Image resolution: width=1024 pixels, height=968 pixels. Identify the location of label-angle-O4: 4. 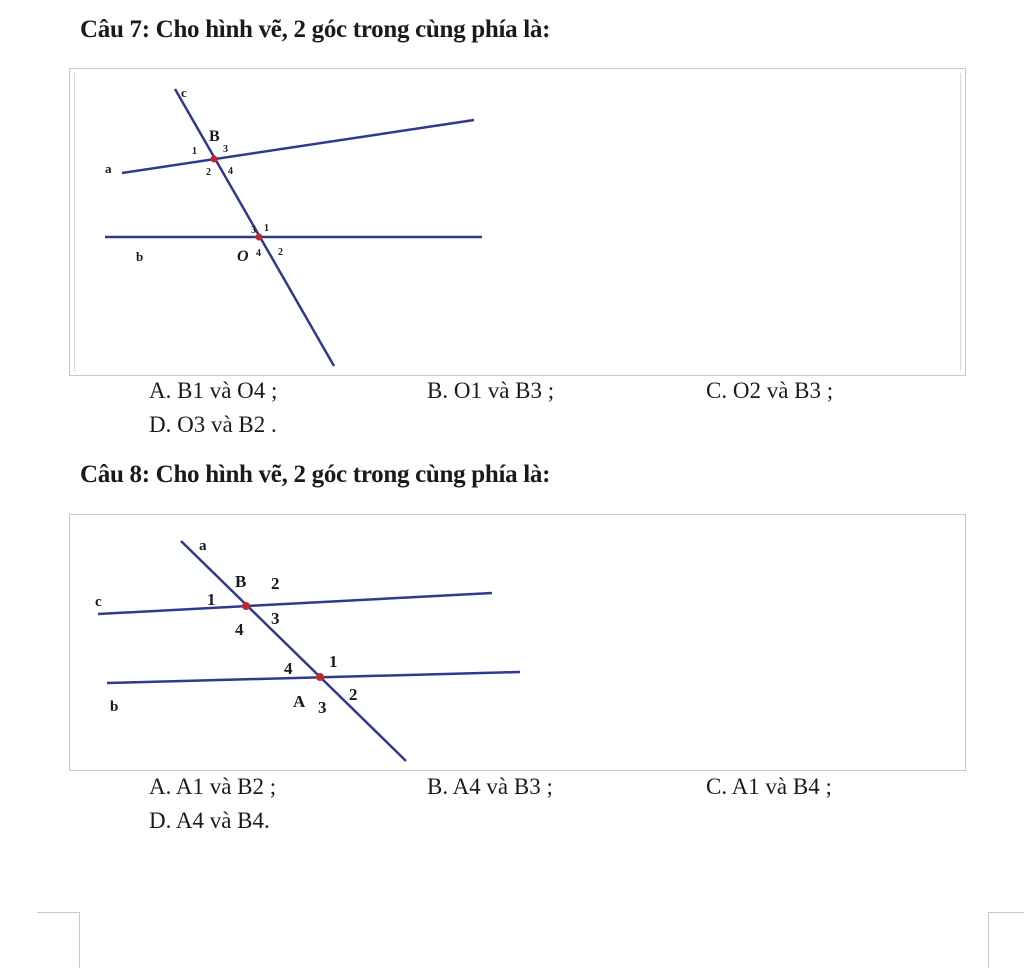
(258, 253).